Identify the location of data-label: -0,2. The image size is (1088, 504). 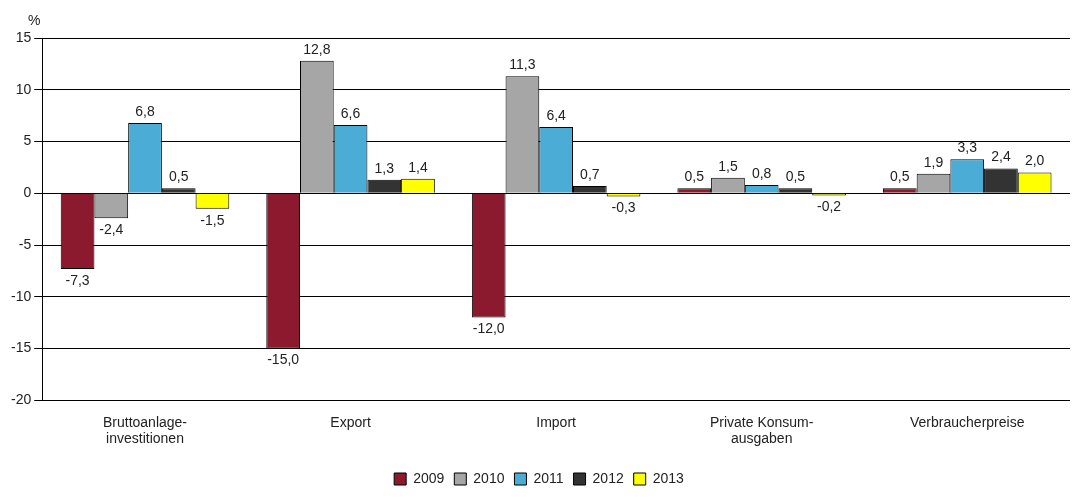
(829, 206).